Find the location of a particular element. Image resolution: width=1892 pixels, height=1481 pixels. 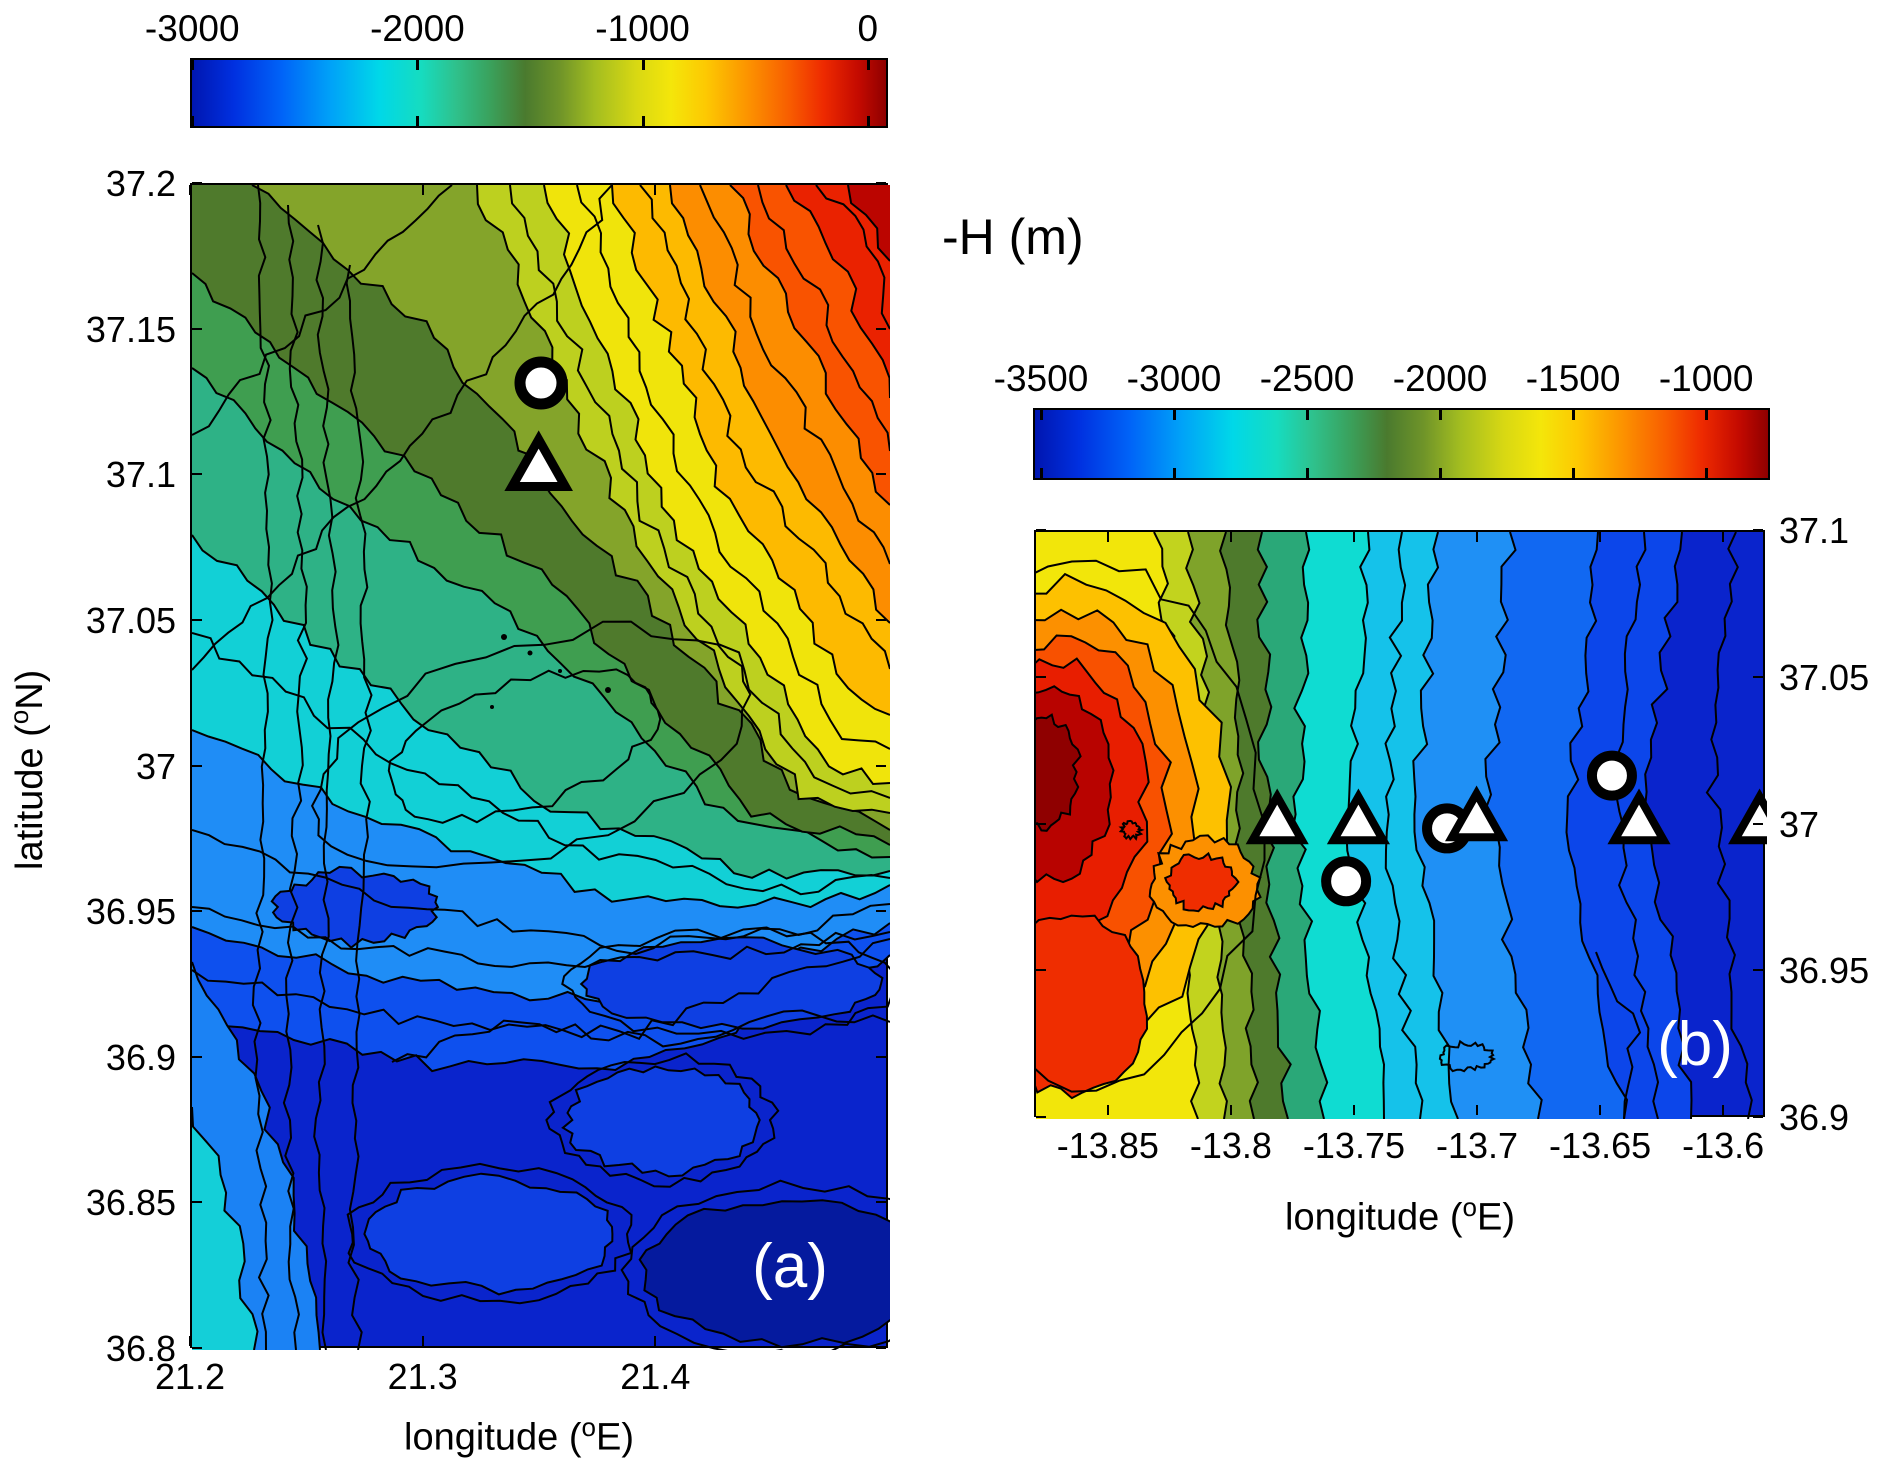

y-tick-label: 36.9 is located at coordinates (140, 1057).